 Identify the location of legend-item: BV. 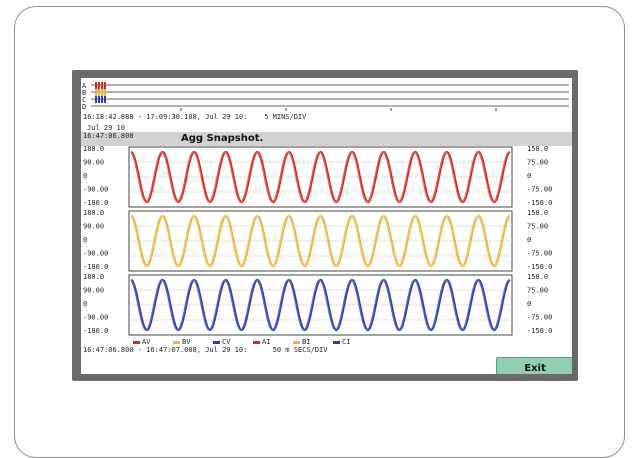
(181, 342).